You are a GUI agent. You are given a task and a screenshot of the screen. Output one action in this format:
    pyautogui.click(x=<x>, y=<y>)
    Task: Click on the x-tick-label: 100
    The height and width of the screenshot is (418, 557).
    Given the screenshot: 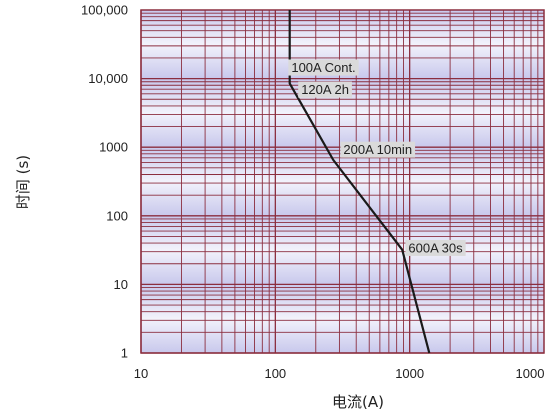 What is the action you would take?
    pyautogui.click(x=275, y=373)
    